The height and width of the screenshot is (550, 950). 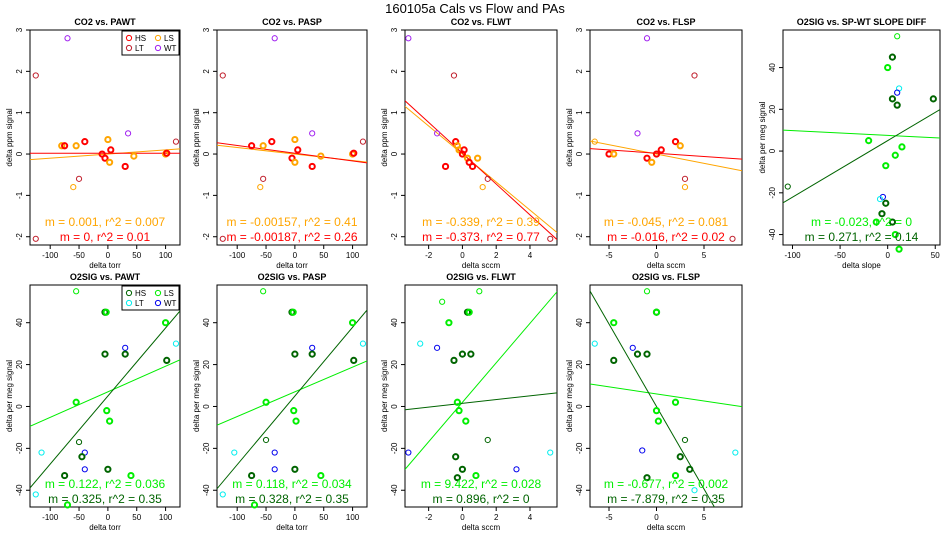 I want to click on legend-marker, so click(x=158, y=48).